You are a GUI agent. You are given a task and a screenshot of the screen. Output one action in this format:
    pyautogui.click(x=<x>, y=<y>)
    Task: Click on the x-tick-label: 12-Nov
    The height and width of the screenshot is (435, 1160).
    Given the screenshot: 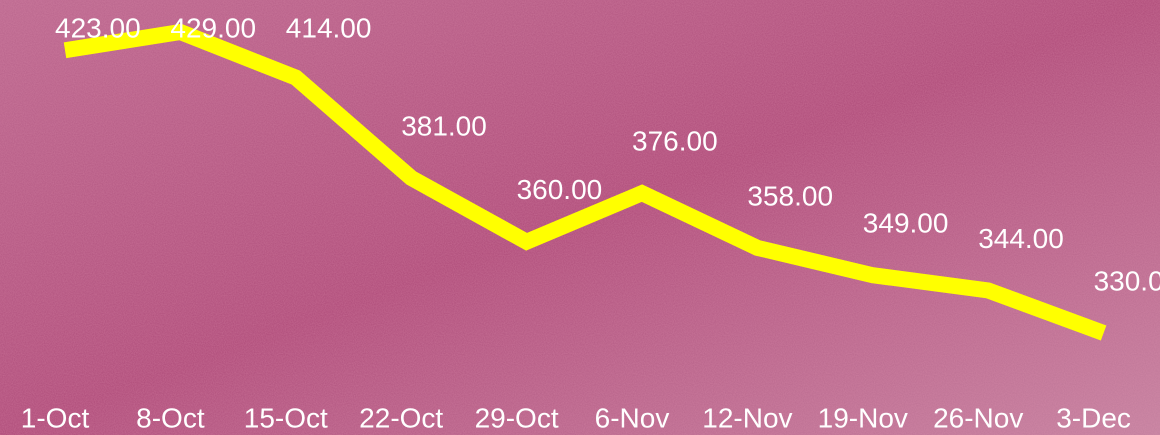 What is the action you would take?
    pyautogui.click(x=747, y=417)
    